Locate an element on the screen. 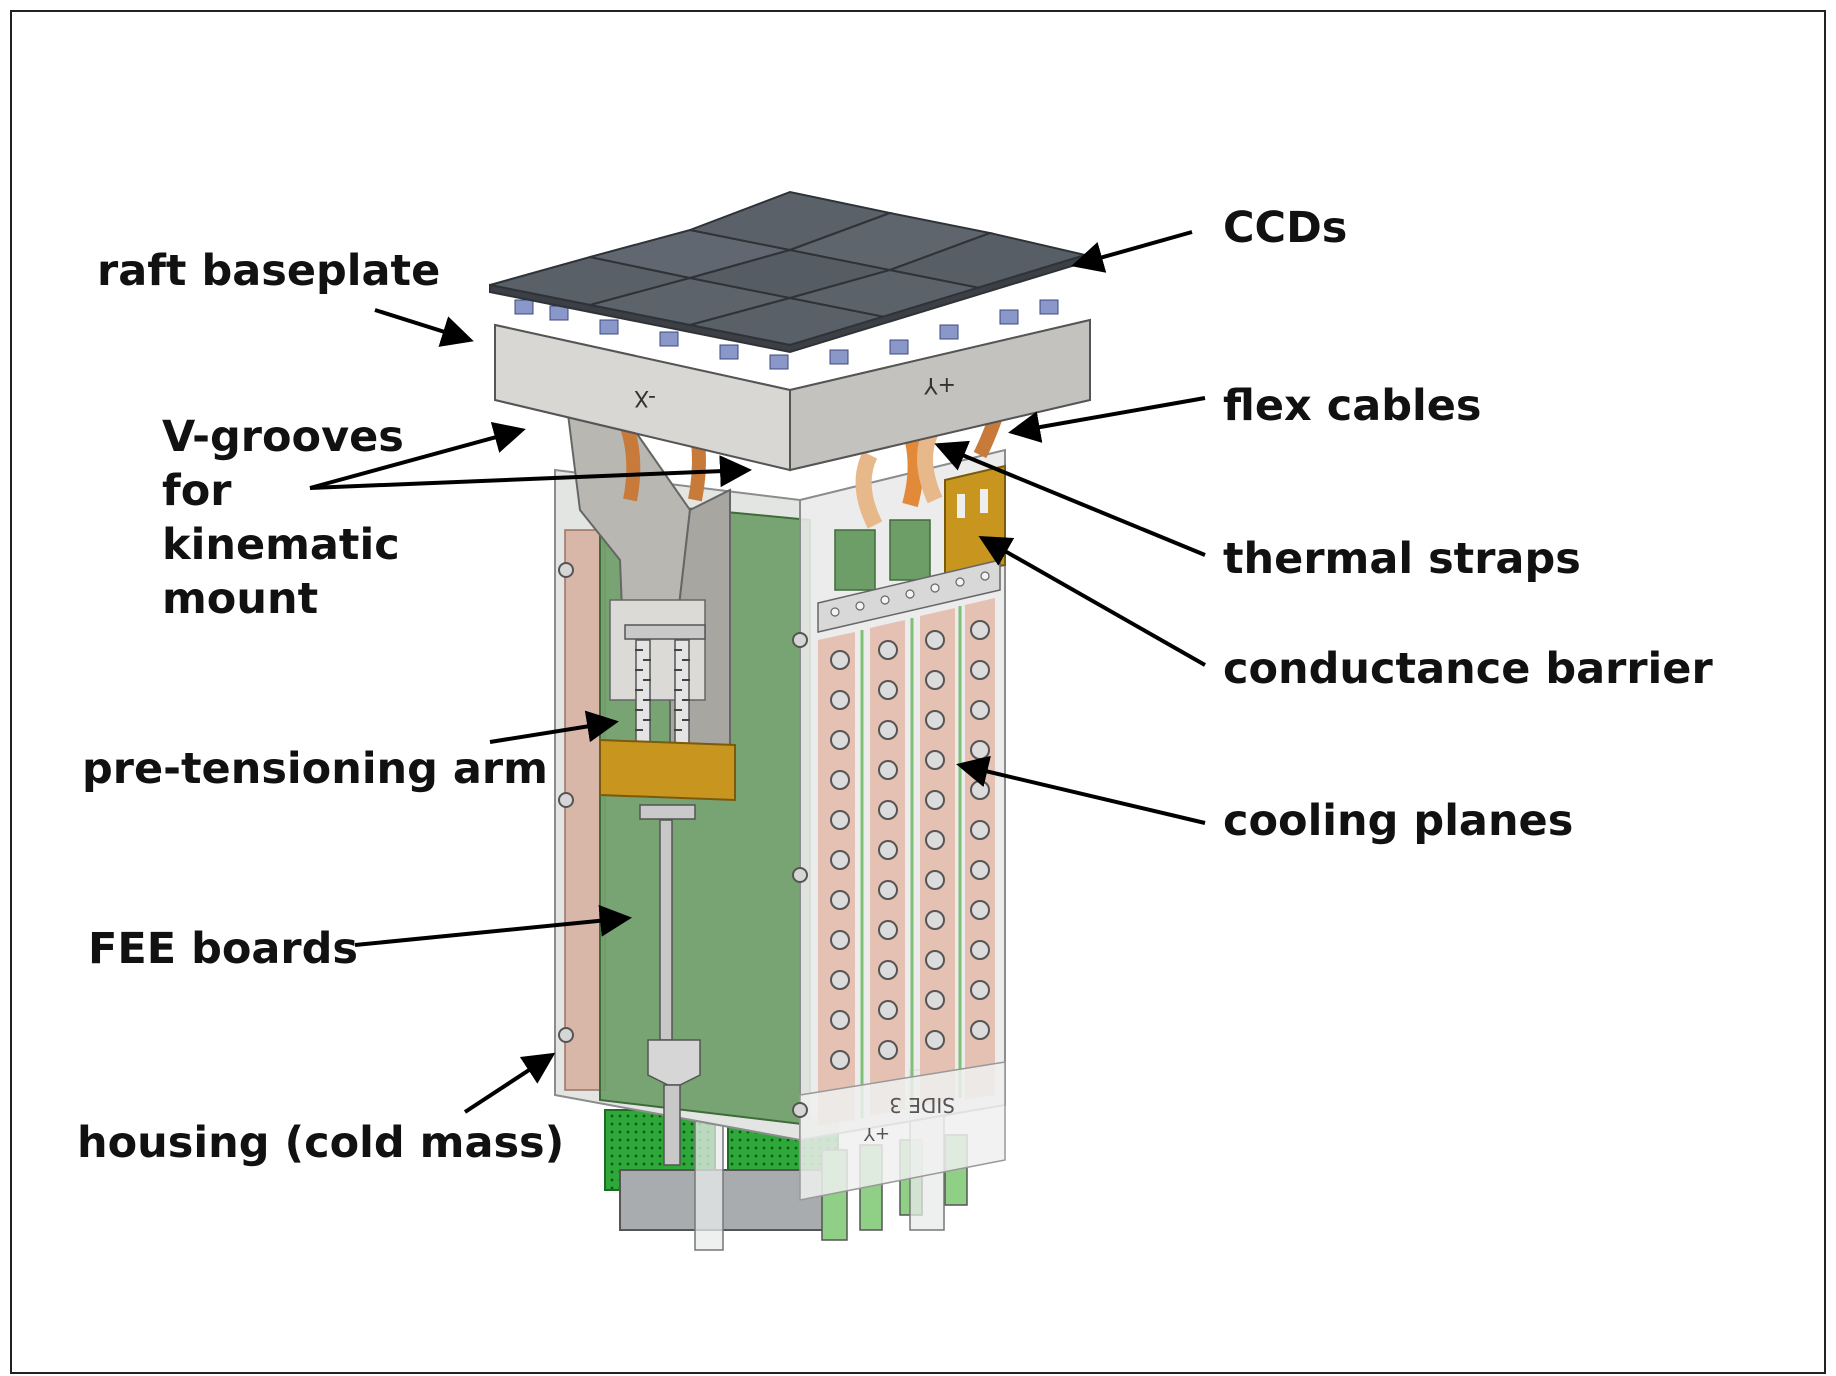 Image resolution: width=1836 pixels, height=1376 pixels. label-housing: housing (cold mass) is located at coordinates (321, 1143).